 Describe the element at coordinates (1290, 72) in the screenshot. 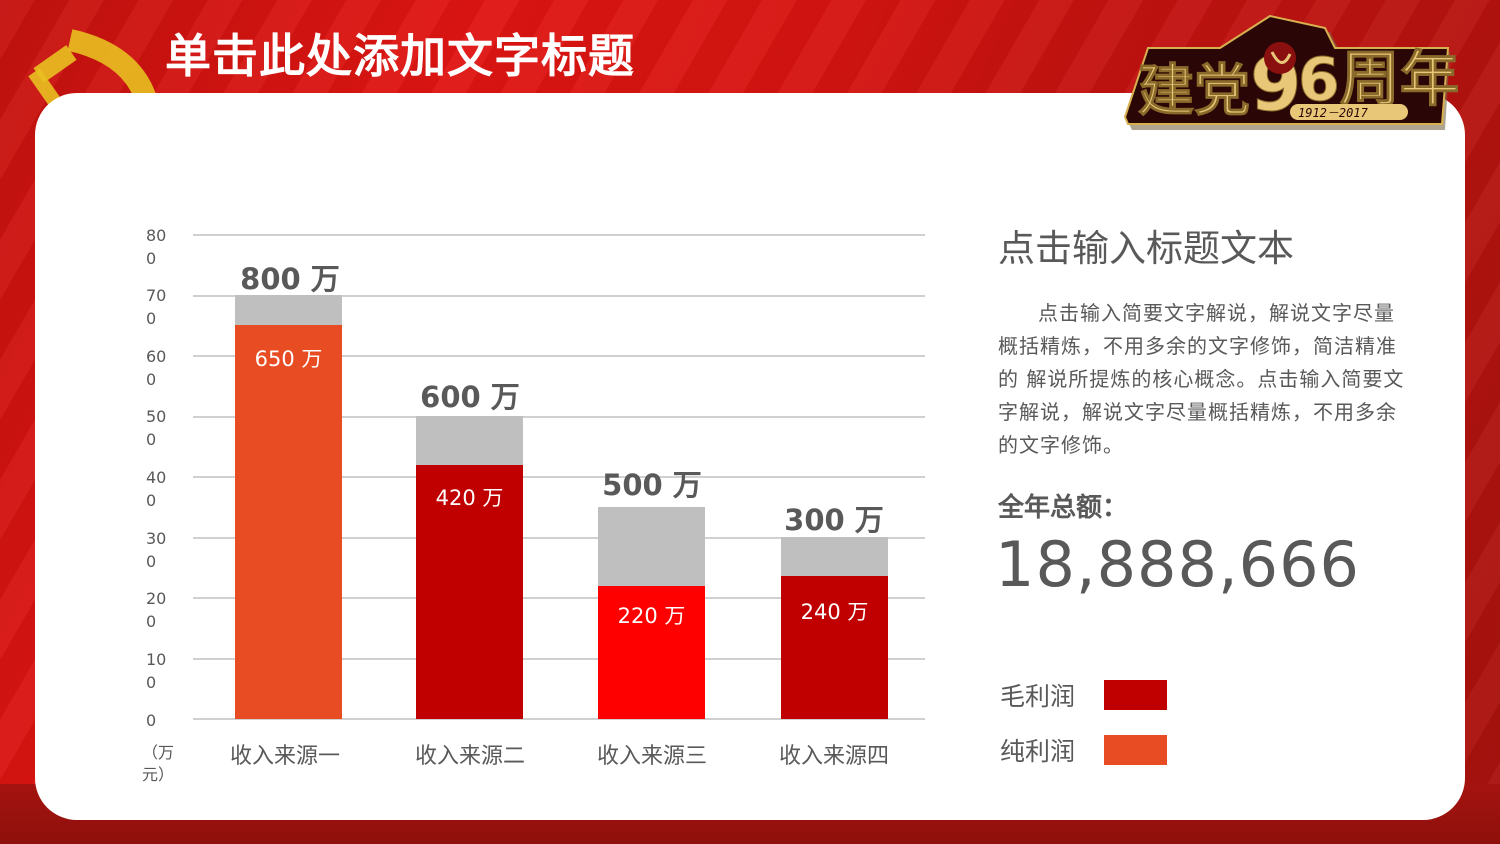

I see `party-anniversary-logo: 建党 9 6周年 1912－2017` at that location.